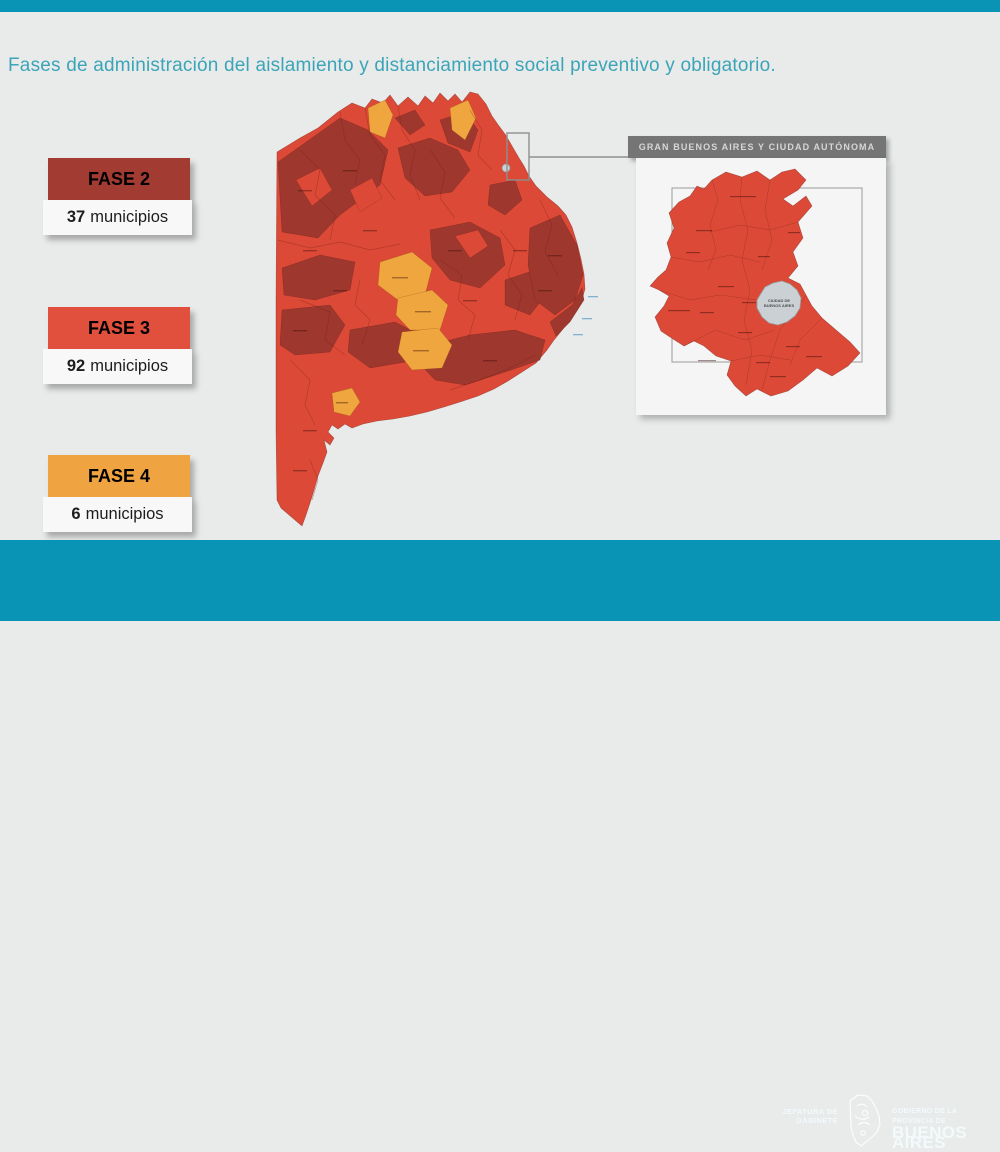 This screenshot has height=1152, width=1000. I want to click on gobierno-logo-text: GOBIERNO DE LA PROVINCIA DE BUENOS AIRES, so click(946, 1129).